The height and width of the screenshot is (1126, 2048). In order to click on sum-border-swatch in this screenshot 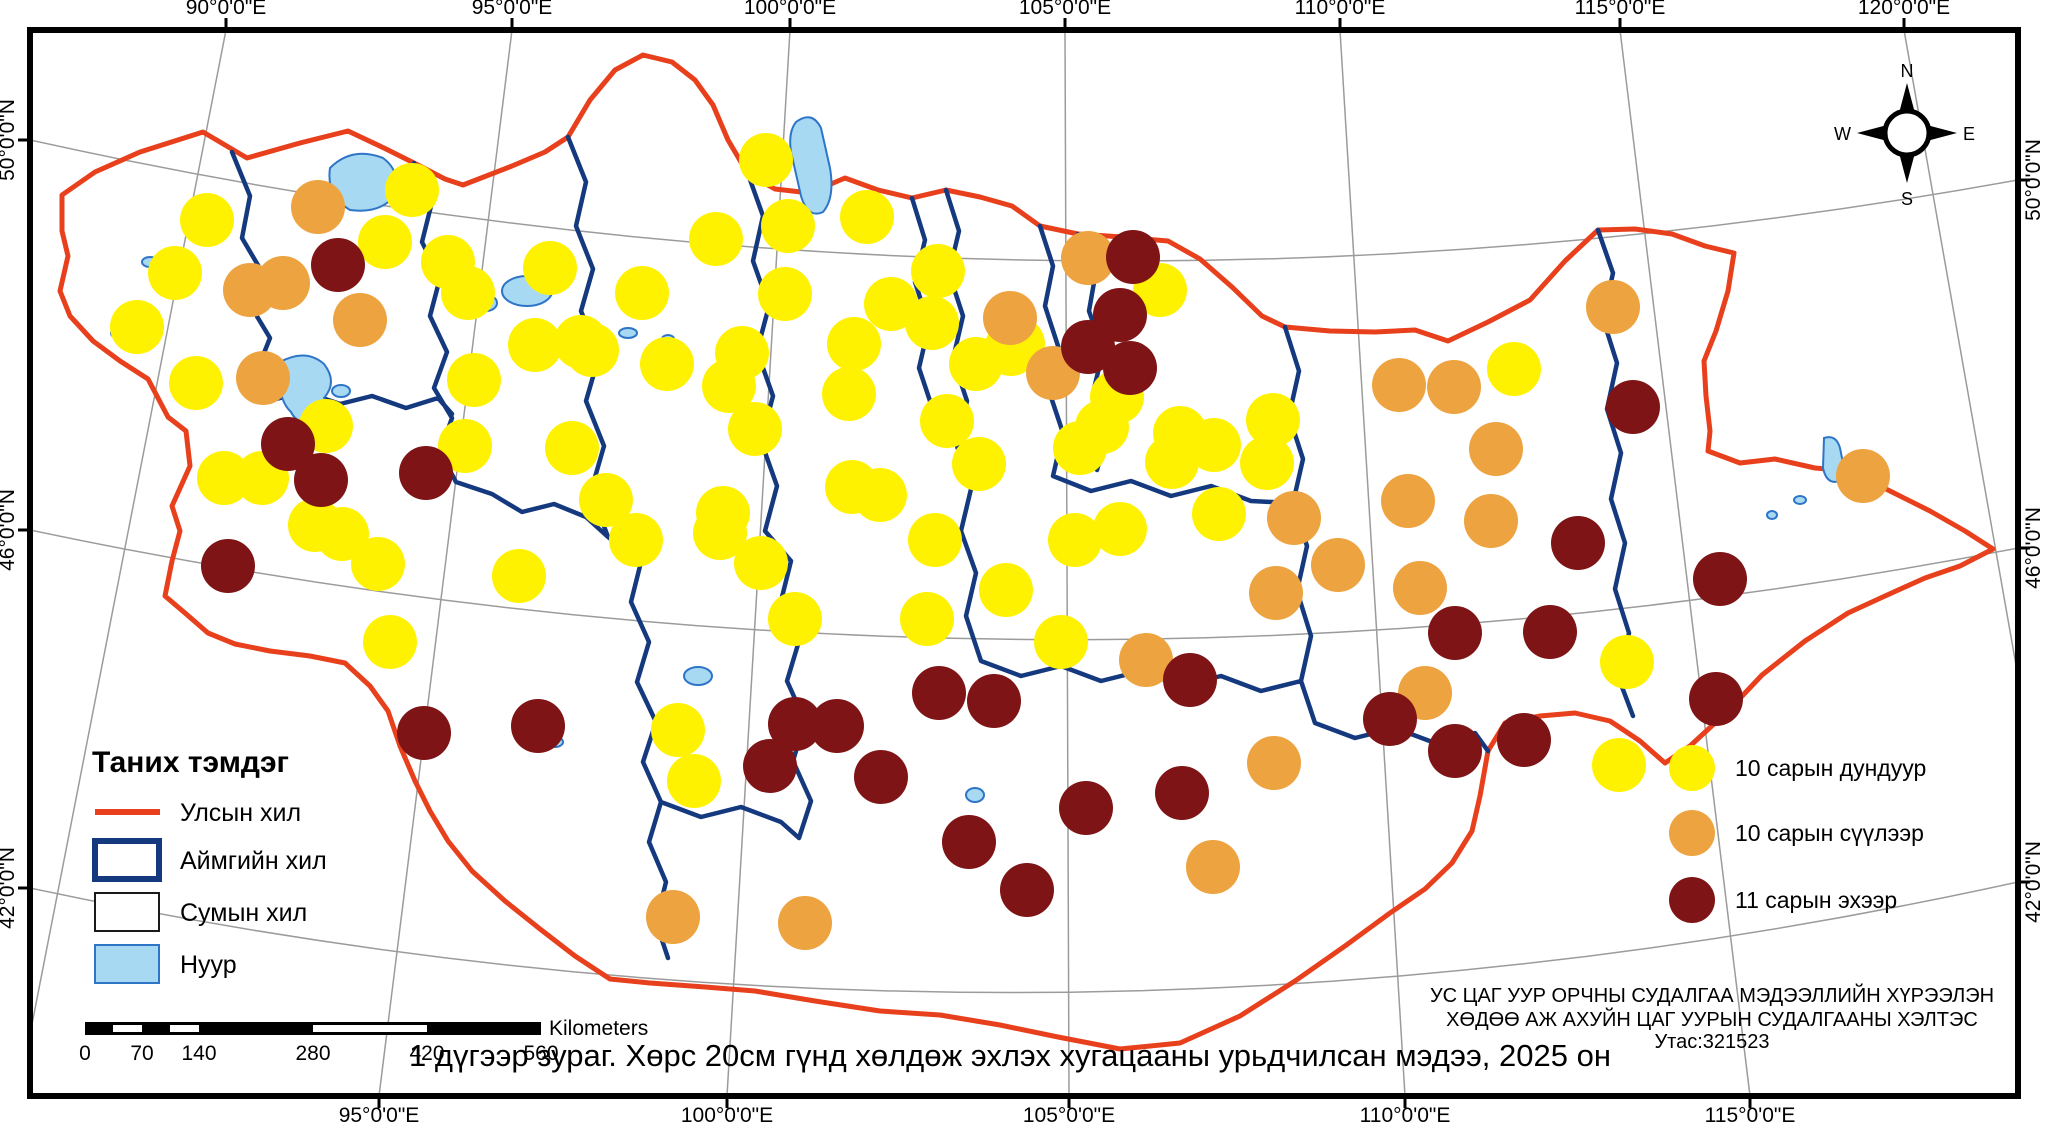, I will do `click(127, 912)`.